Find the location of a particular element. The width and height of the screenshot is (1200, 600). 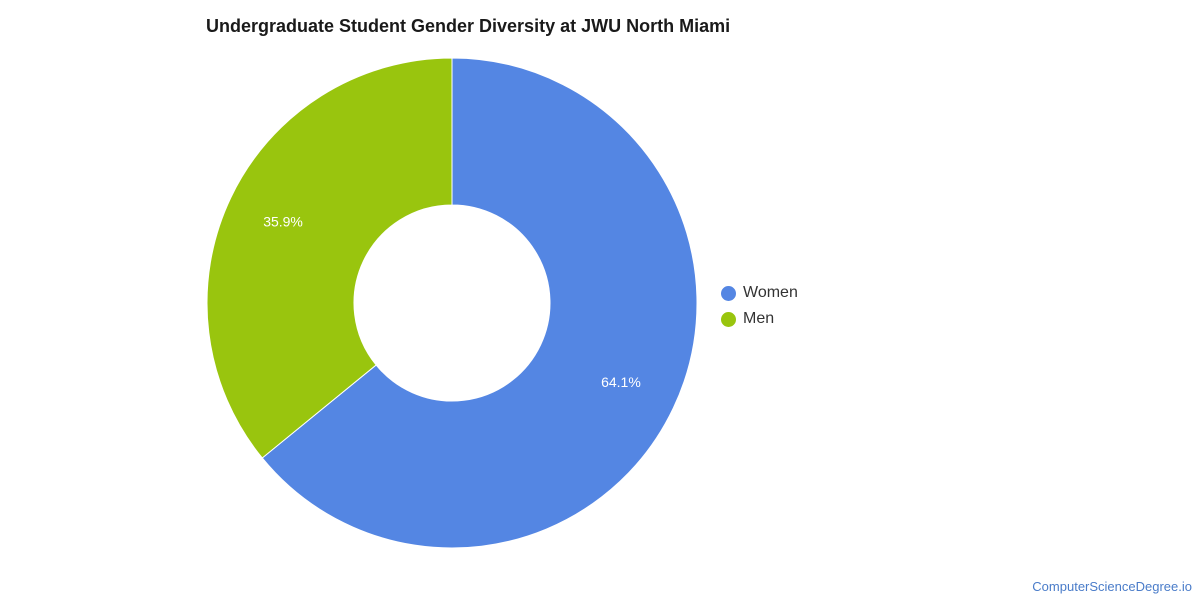

legend-item-women: Women is located at coordinates (759, 293).